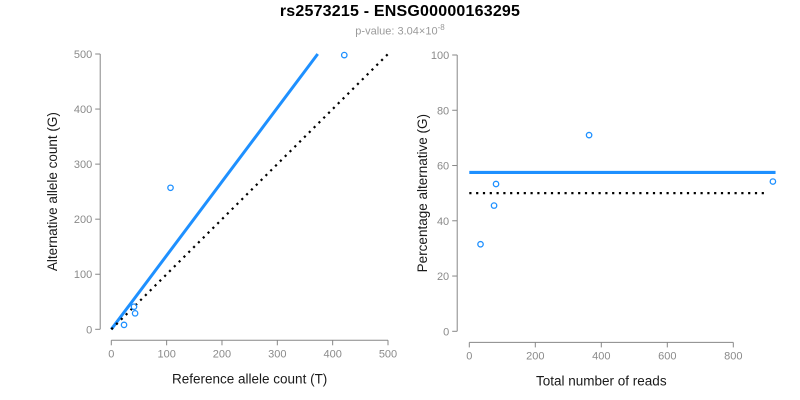 Image resolution: width=800 pixels, height=400 pixels. I want to click on percentage-reads-y-tick-label: 80, so click(443, 111).